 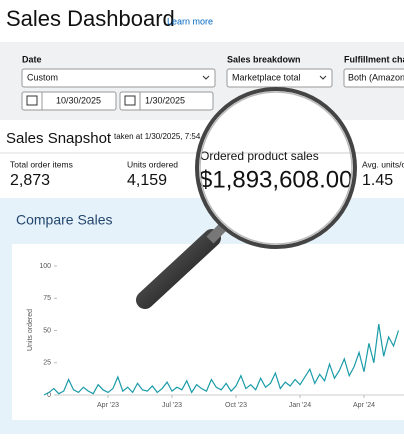 I want to click on section-title: Sales Snapshot, so click(x=59, y=138).